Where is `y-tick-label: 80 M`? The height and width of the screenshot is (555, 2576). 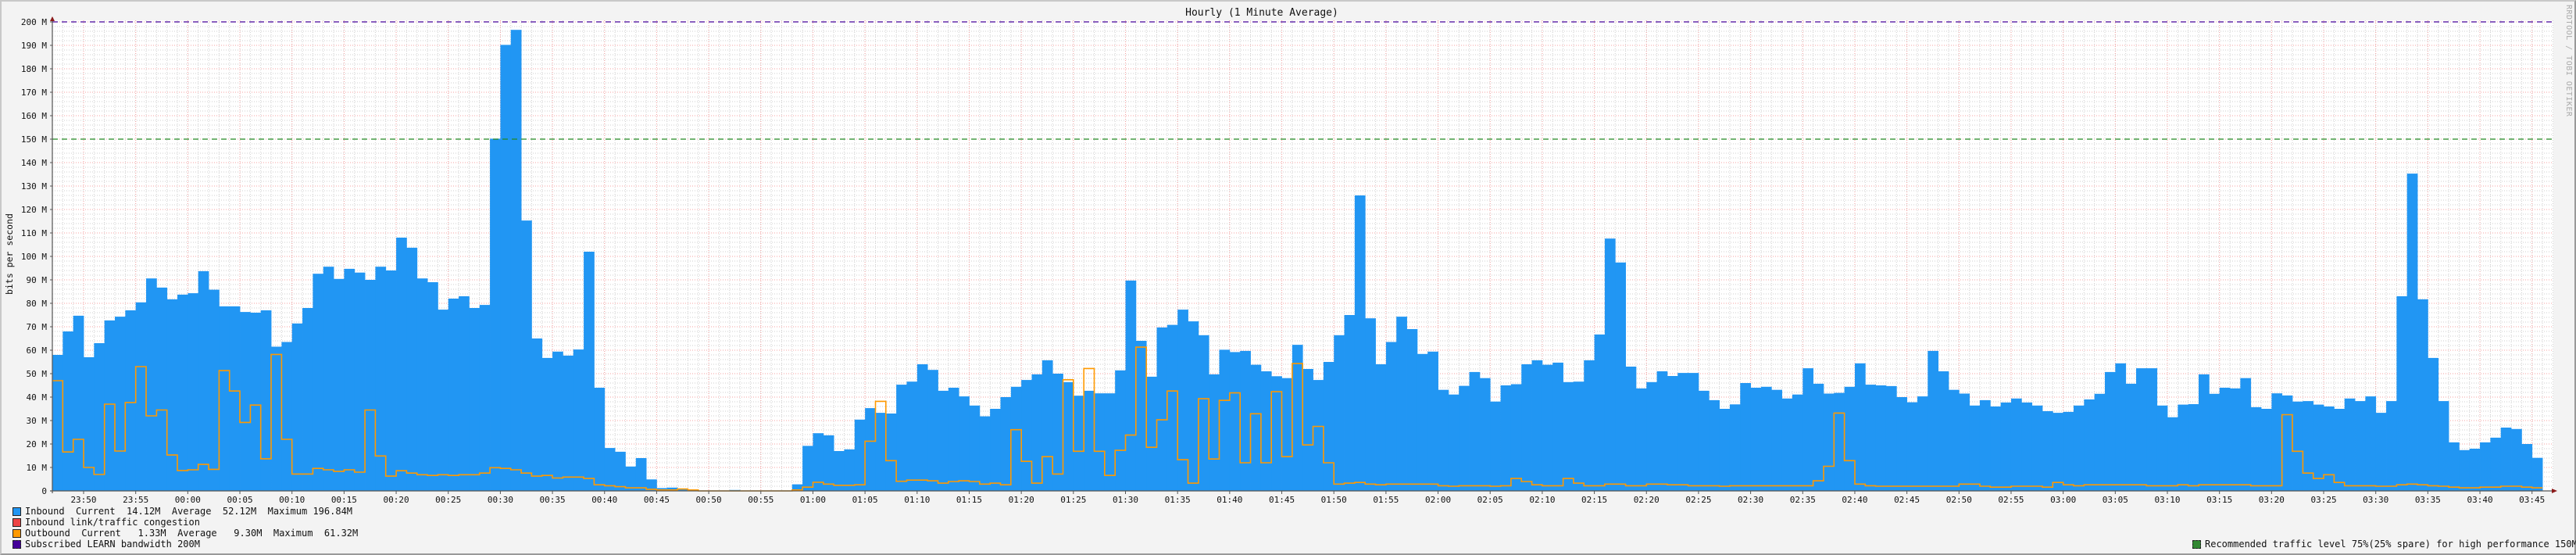 y-tick-label: 80 M is located at coordinates (38, 304).